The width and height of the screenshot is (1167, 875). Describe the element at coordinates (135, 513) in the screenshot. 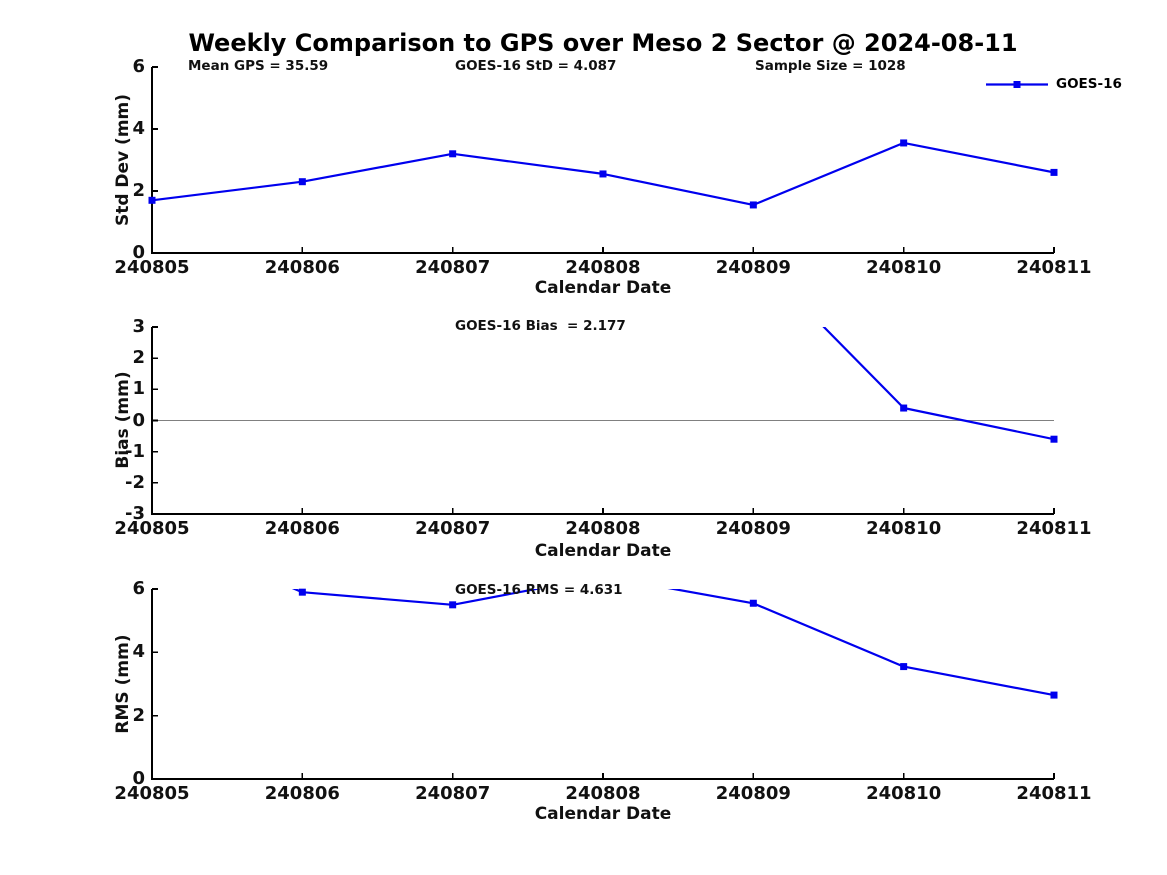

I see `y-tick-label: -3` at that location.